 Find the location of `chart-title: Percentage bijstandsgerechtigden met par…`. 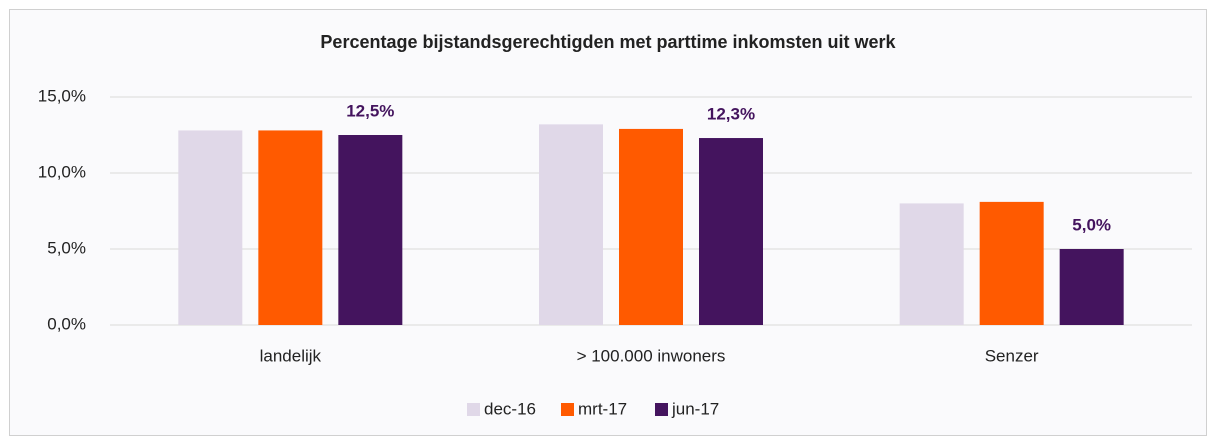

chart-title: Percentage bijstandsgerechtigden met par… is located at coordinates (608, 42).